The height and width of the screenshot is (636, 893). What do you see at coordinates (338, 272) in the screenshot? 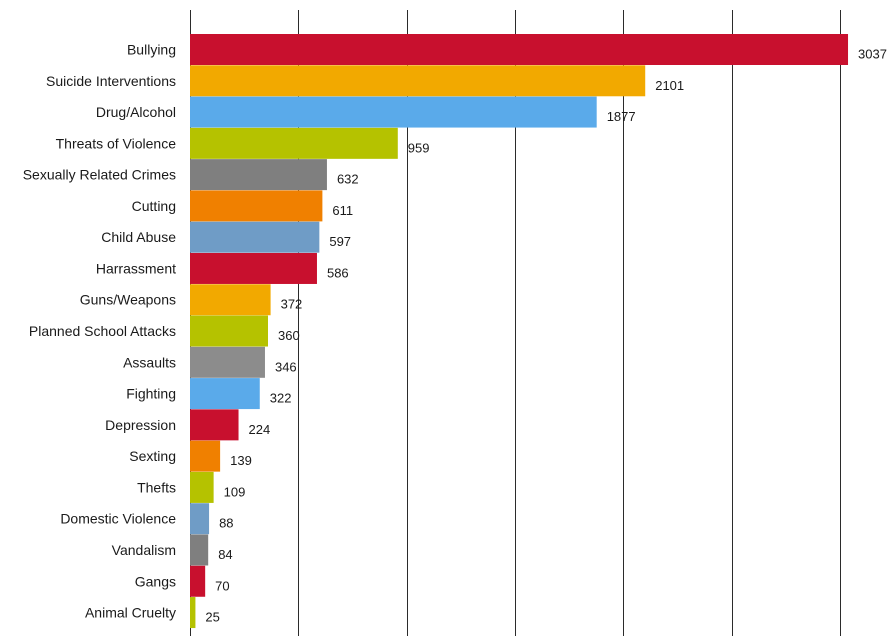
I see `value-label-7: 586` at bounding box center [338, 272].